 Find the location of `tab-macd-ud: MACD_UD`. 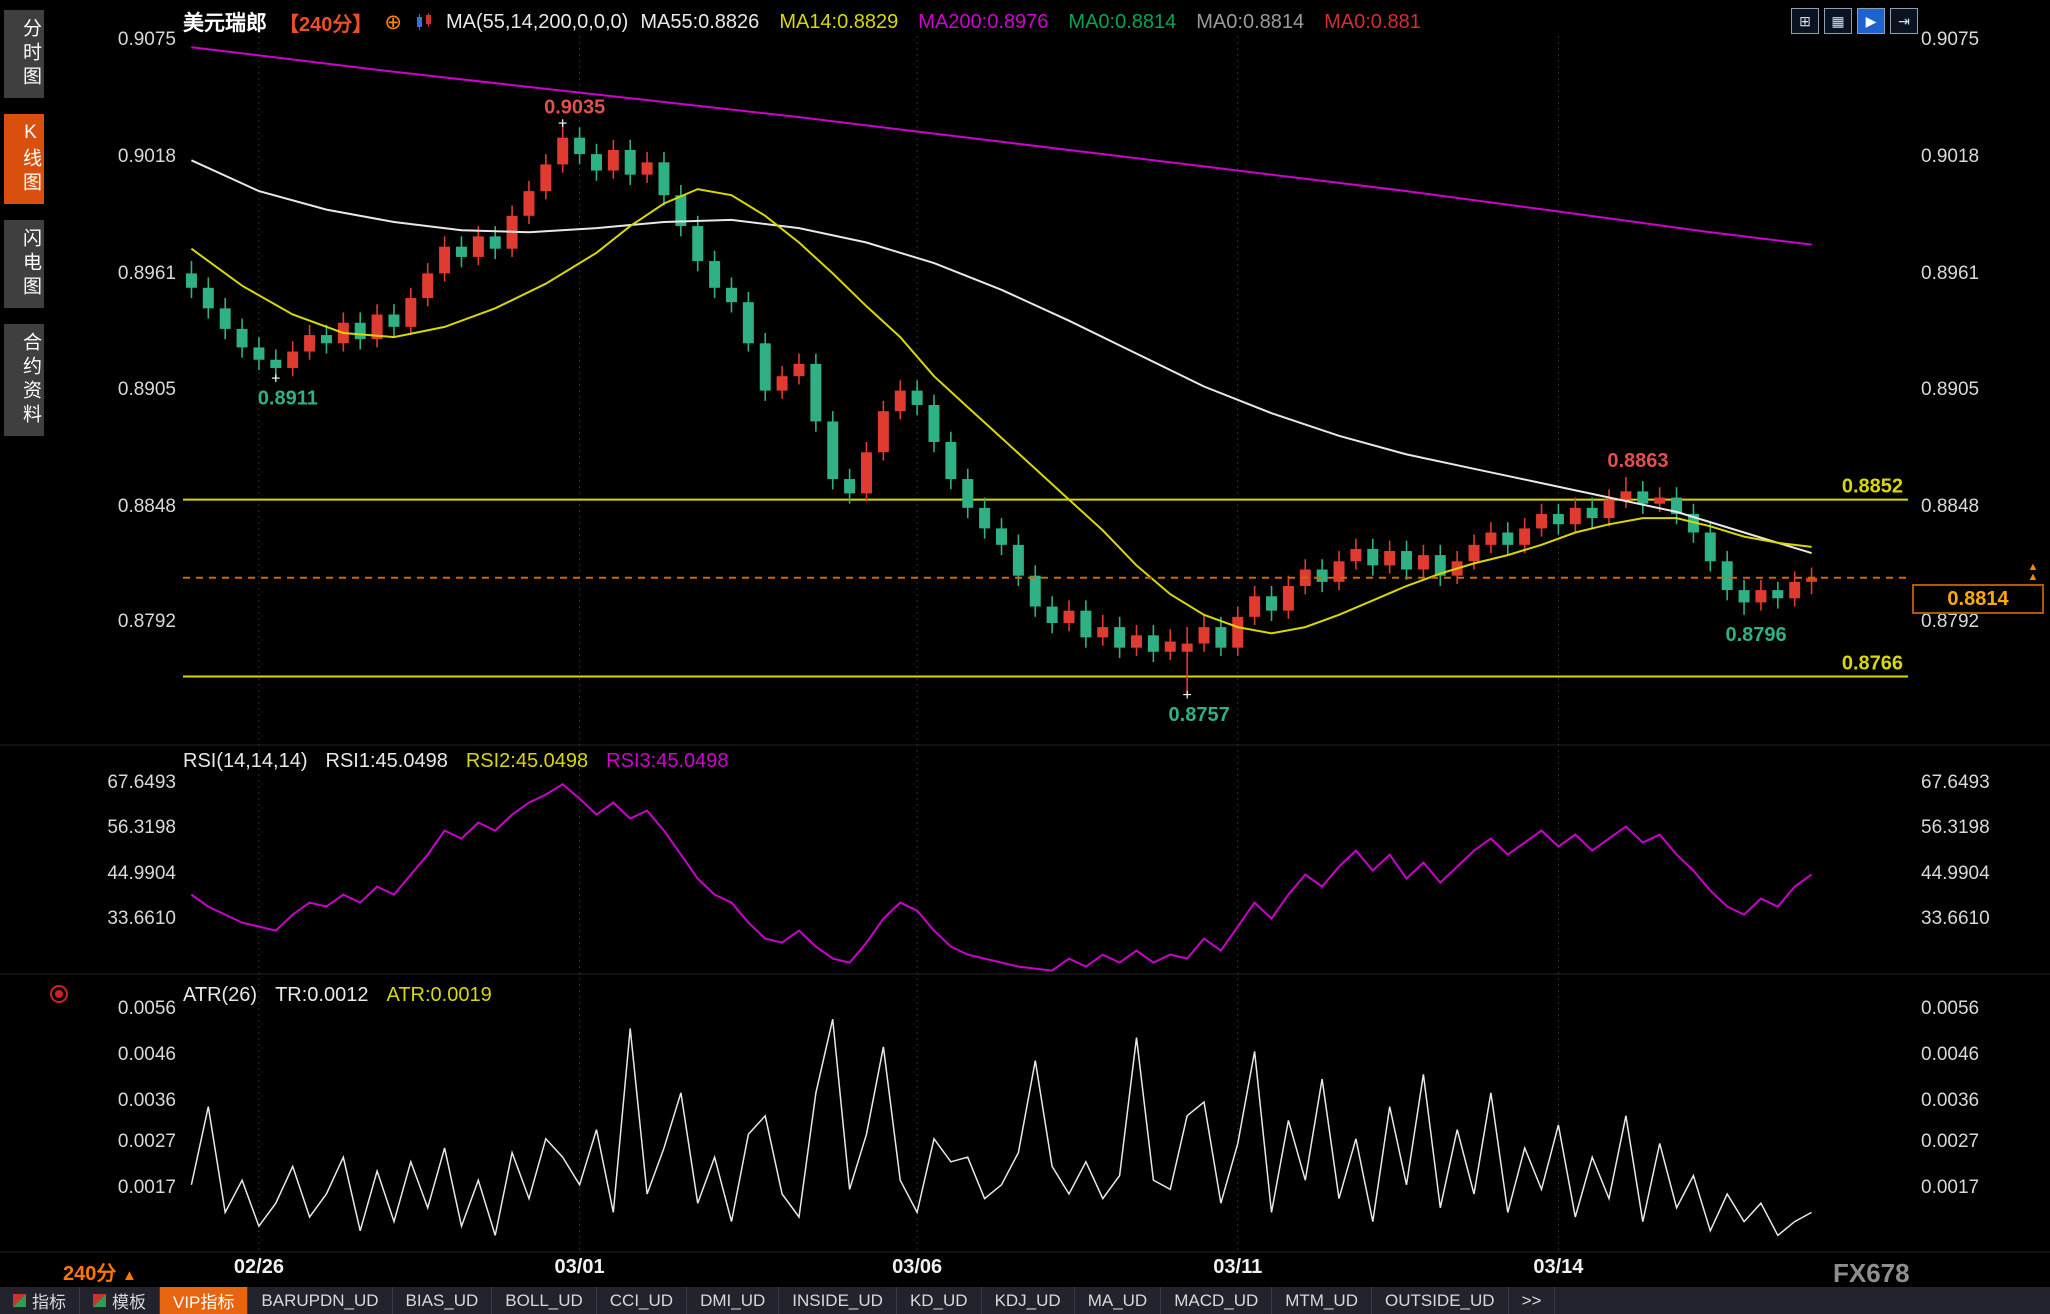

tab-macd-ud: MACD_UD is located at coordinates (1217, 1300).